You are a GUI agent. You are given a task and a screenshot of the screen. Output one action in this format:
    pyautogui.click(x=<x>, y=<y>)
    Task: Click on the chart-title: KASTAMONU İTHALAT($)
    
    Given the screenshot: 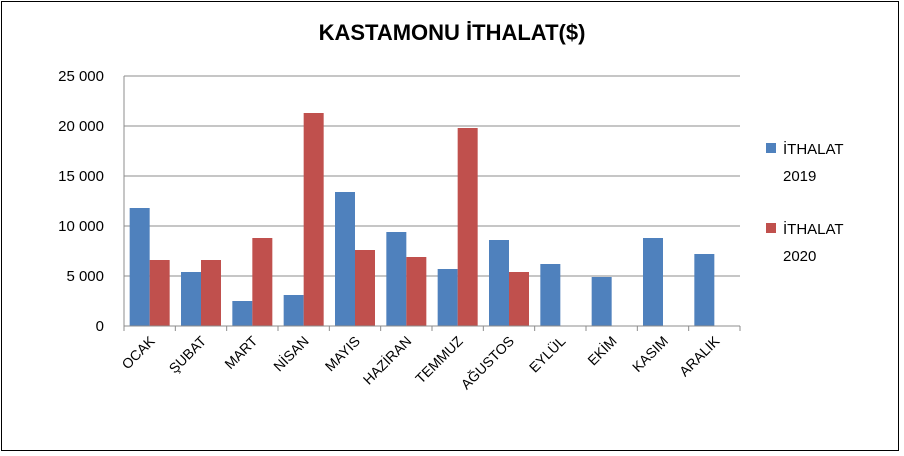 What is the action you would take?
    pyautogui.click(x=452, y=32)
    